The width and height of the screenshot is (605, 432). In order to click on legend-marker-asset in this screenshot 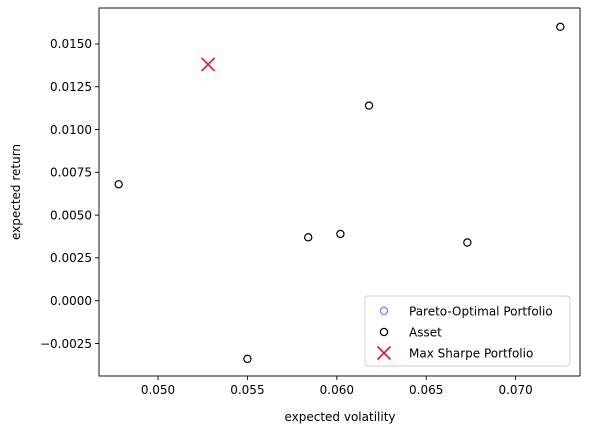, I will do `click(384, 332)`.